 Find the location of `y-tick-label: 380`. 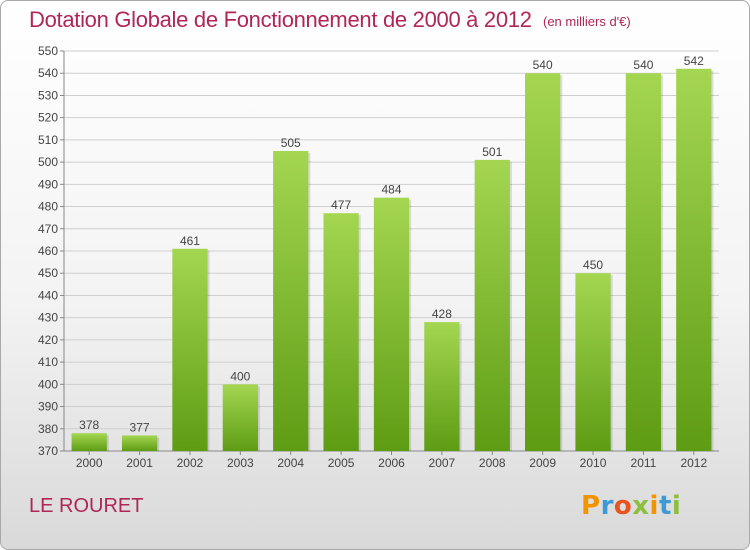

y-tick-label: 380 is located at coordinates (48, 429).